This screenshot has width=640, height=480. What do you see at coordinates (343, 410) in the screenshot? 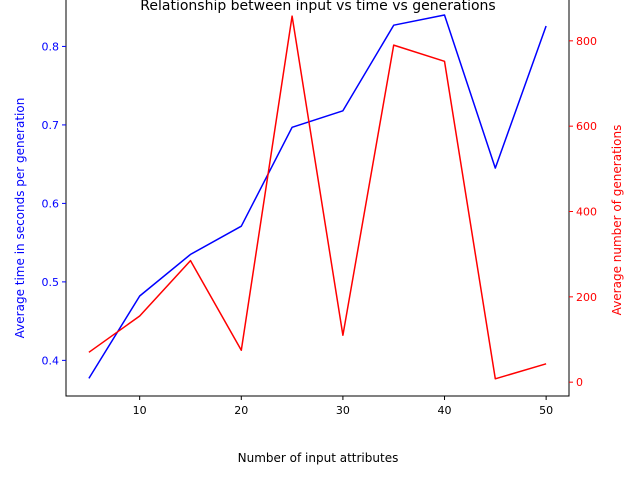
I see `x-tick-label: 30` at bounding box center [343, 410].